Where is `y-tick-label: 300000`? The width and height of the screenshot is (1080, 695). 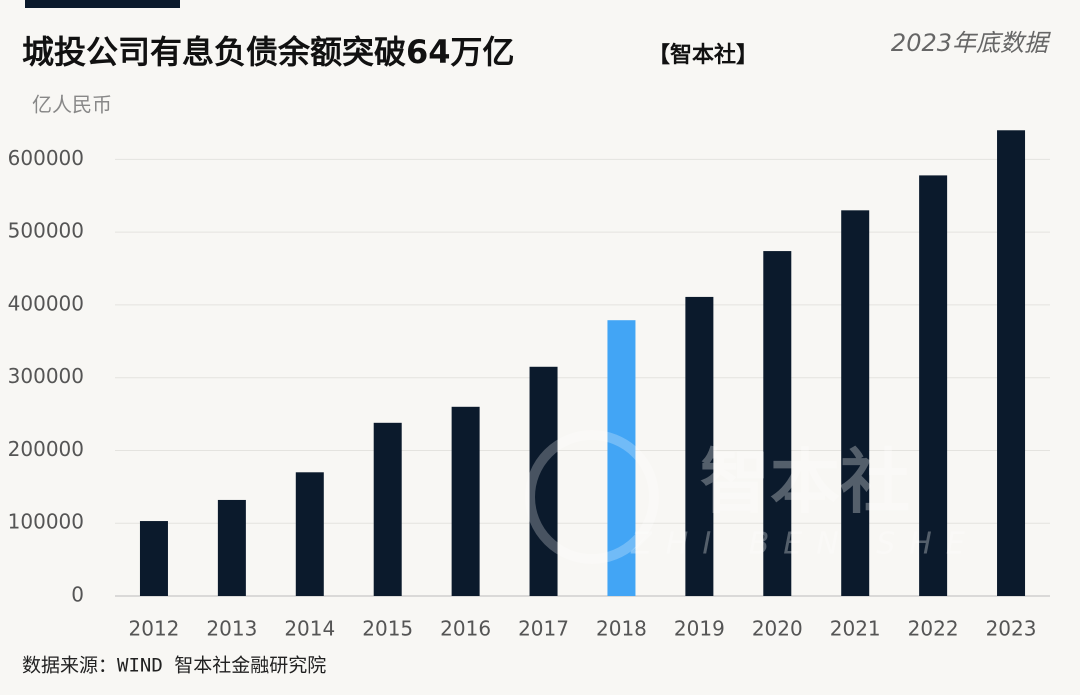 y-tick-label: 300000 is located at coordinates (46, 376).